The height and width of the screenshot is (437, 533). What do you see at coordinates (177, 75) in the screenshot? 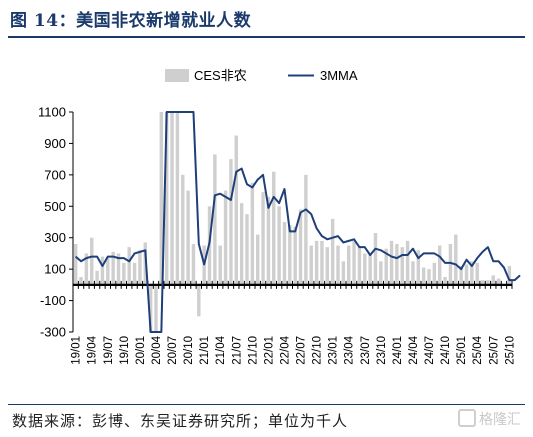
I see `legend-bar-swatch` at bounding box center [177, 75].